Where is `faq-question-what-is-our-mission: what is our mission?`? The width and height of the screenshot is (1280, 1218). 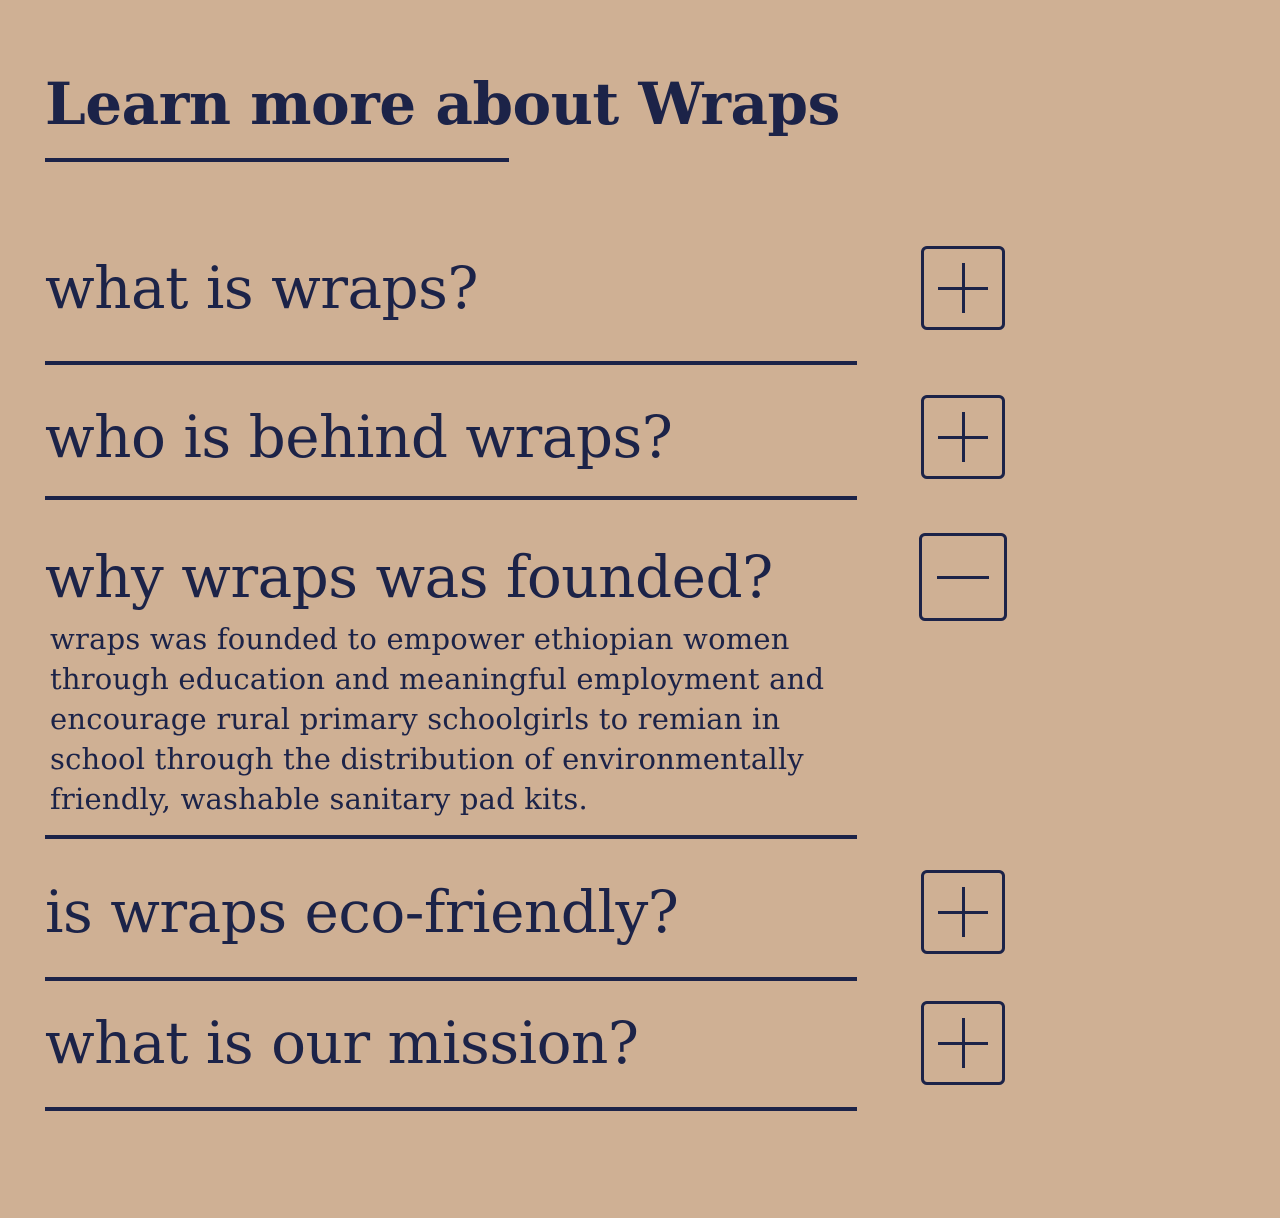 faq-question-what-is-our-mission: what is our mission? is located at coordinates (342, 1043).